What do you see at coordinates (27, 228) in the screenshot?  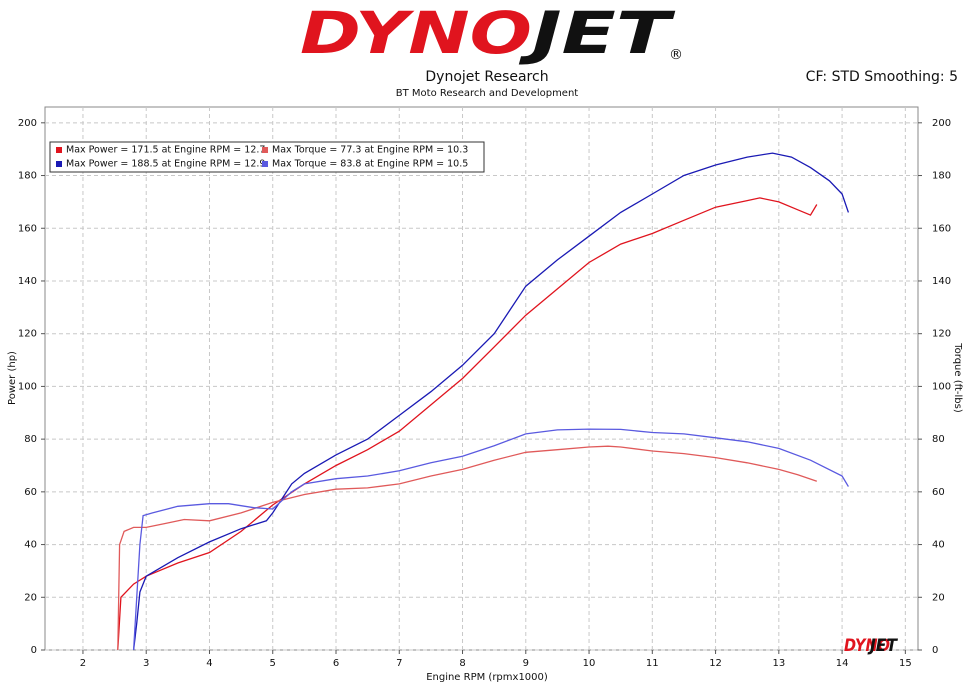 I see `y-tick-label: 160` at bounding box center [27, 228].